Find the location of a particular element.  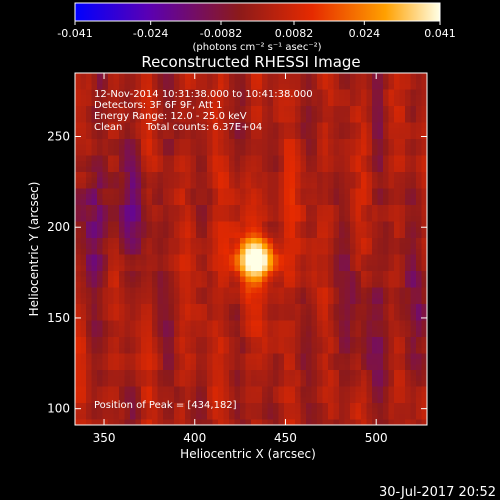

y-tick-label: 200 is located at coordinates (58, 227).